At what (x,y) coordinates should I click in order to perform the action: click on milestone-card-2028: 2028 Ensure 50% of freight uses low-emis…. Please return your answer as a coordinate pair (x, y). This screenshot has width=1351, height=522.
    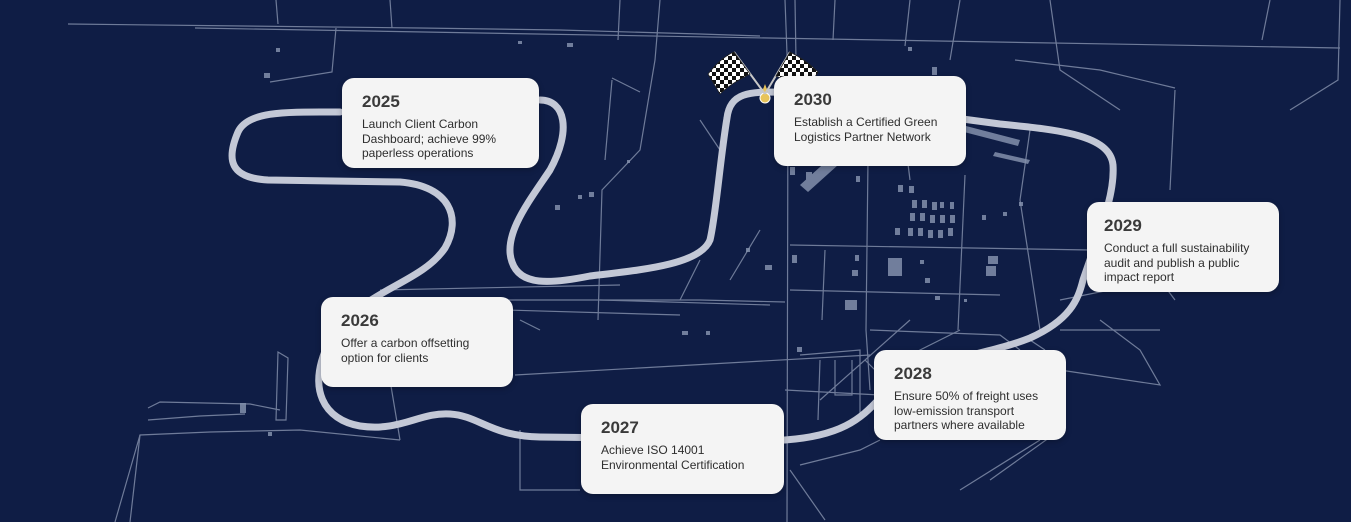
    Looking at the image, I should click on (970, 395).